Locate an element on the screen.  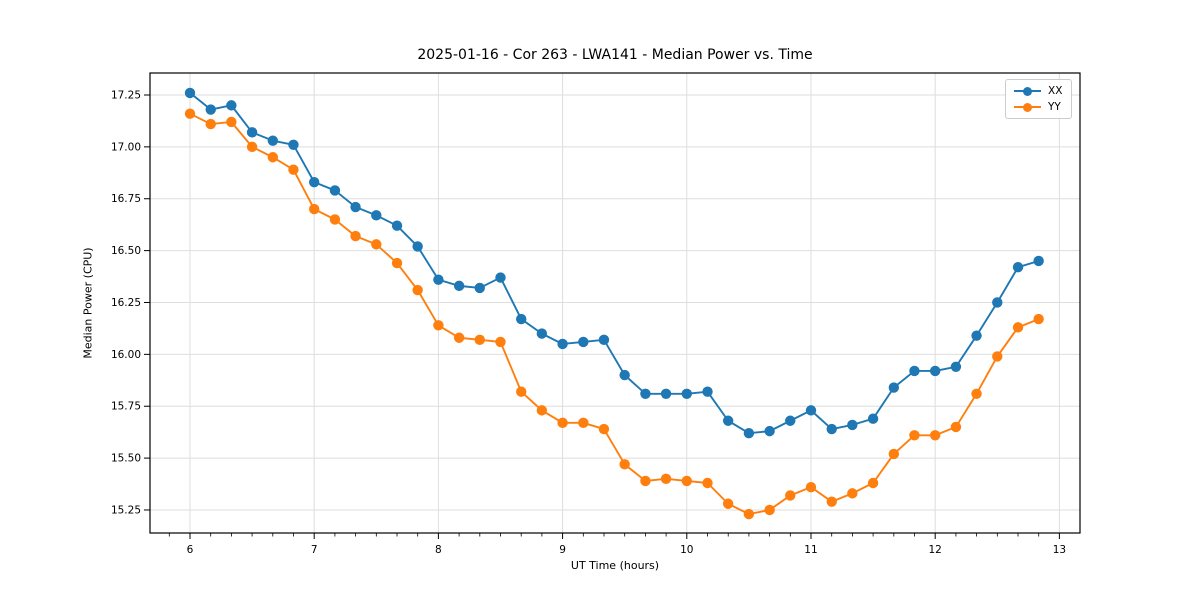
y-tick-label: 15.25 is located at coordinates (126, 510).